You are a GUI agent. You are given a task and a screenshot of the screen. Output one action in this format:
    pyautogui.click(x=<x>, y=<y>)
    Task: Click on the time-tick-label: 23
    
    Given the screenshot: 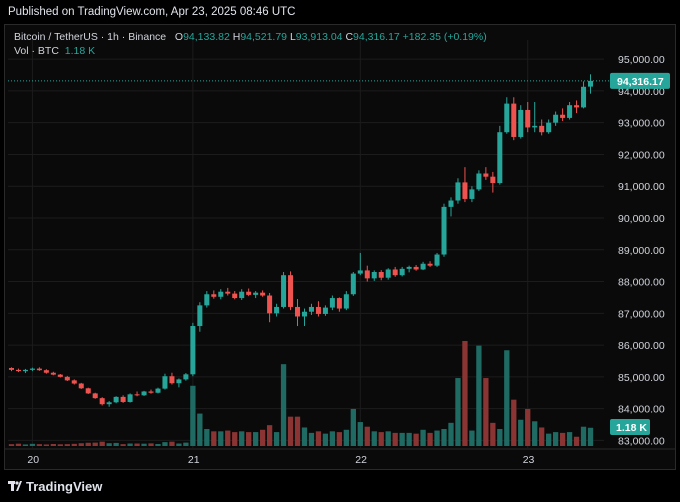 What is the action you would take?
    pyautogui.click(x=529, y=460)
    